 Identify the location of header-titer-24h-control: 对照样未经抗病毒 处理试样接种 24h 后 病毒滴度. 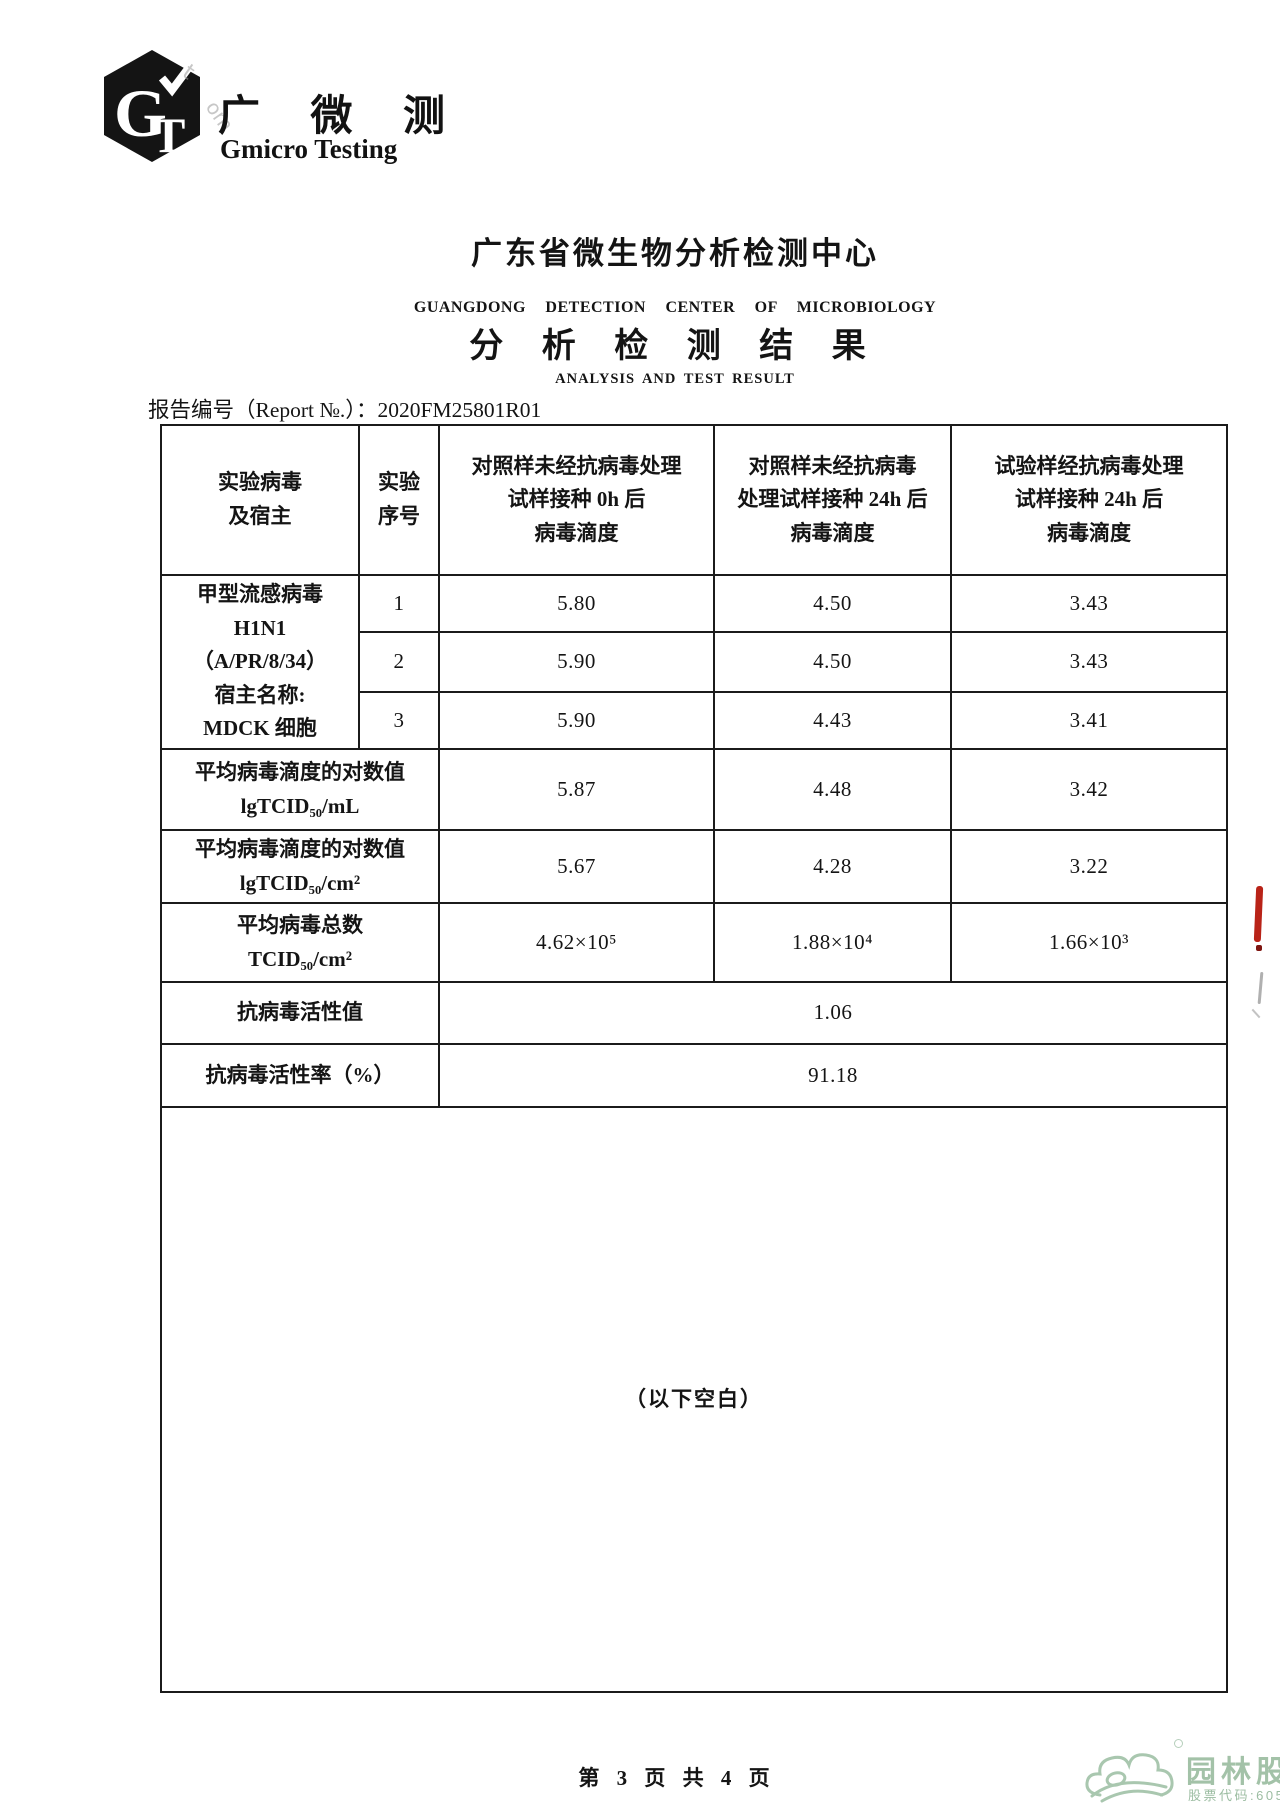
(832, 500).